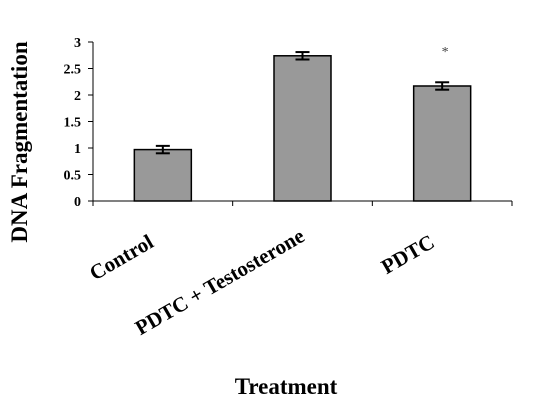 The width and height of the screenshot is (540, 405). I want to click on category-label: PDTC, so click(408, 254).